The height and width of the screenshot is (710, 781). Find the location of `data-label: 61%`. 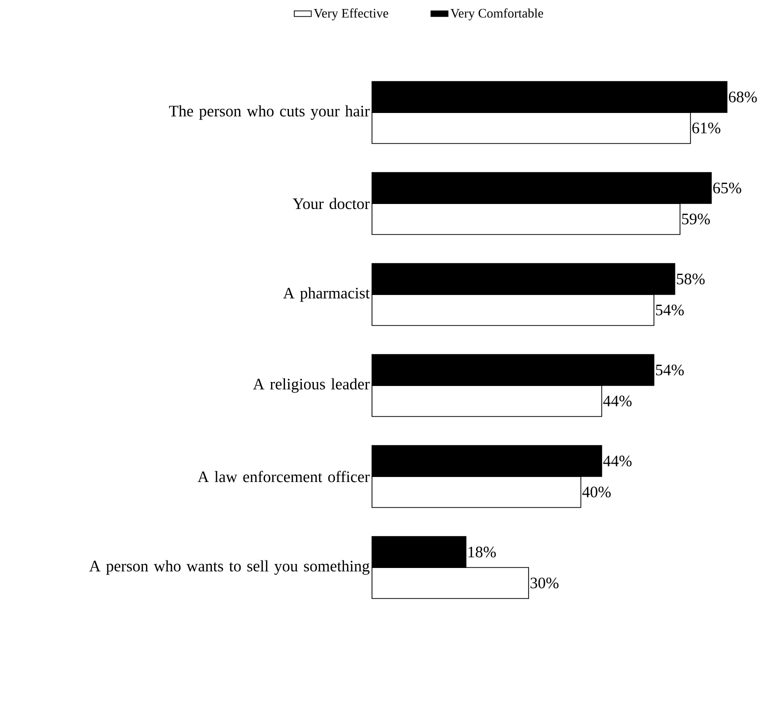

data-label: 61% is located at coordinates (706, 128).